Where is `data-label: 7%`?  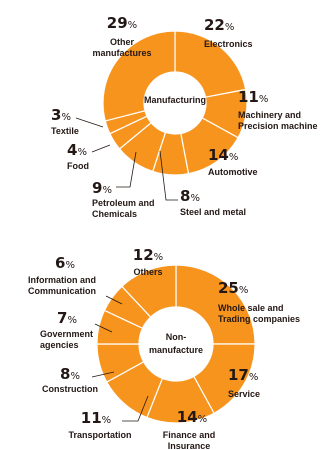
data-label: 7% is located at coordinates (67, 318).